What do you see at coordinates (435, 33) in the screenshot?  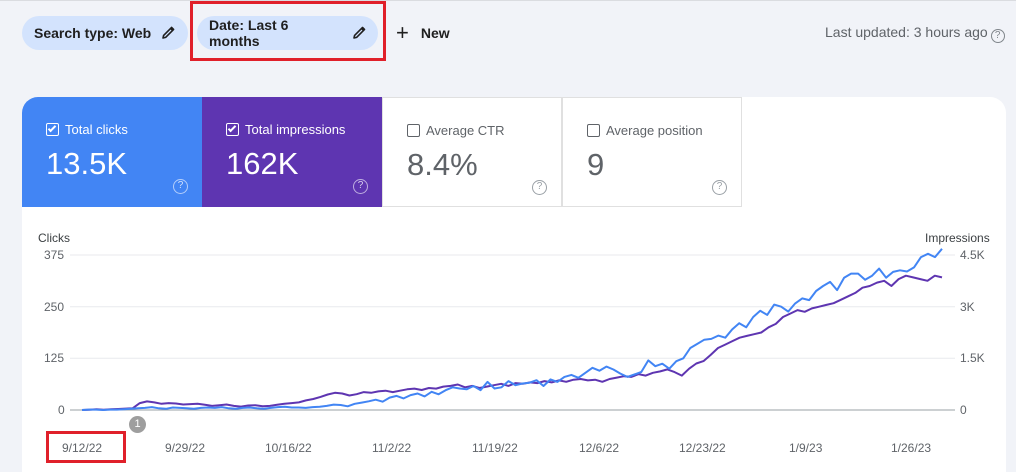 I see `new-filter-label: New` at bounding box center [435, 33].